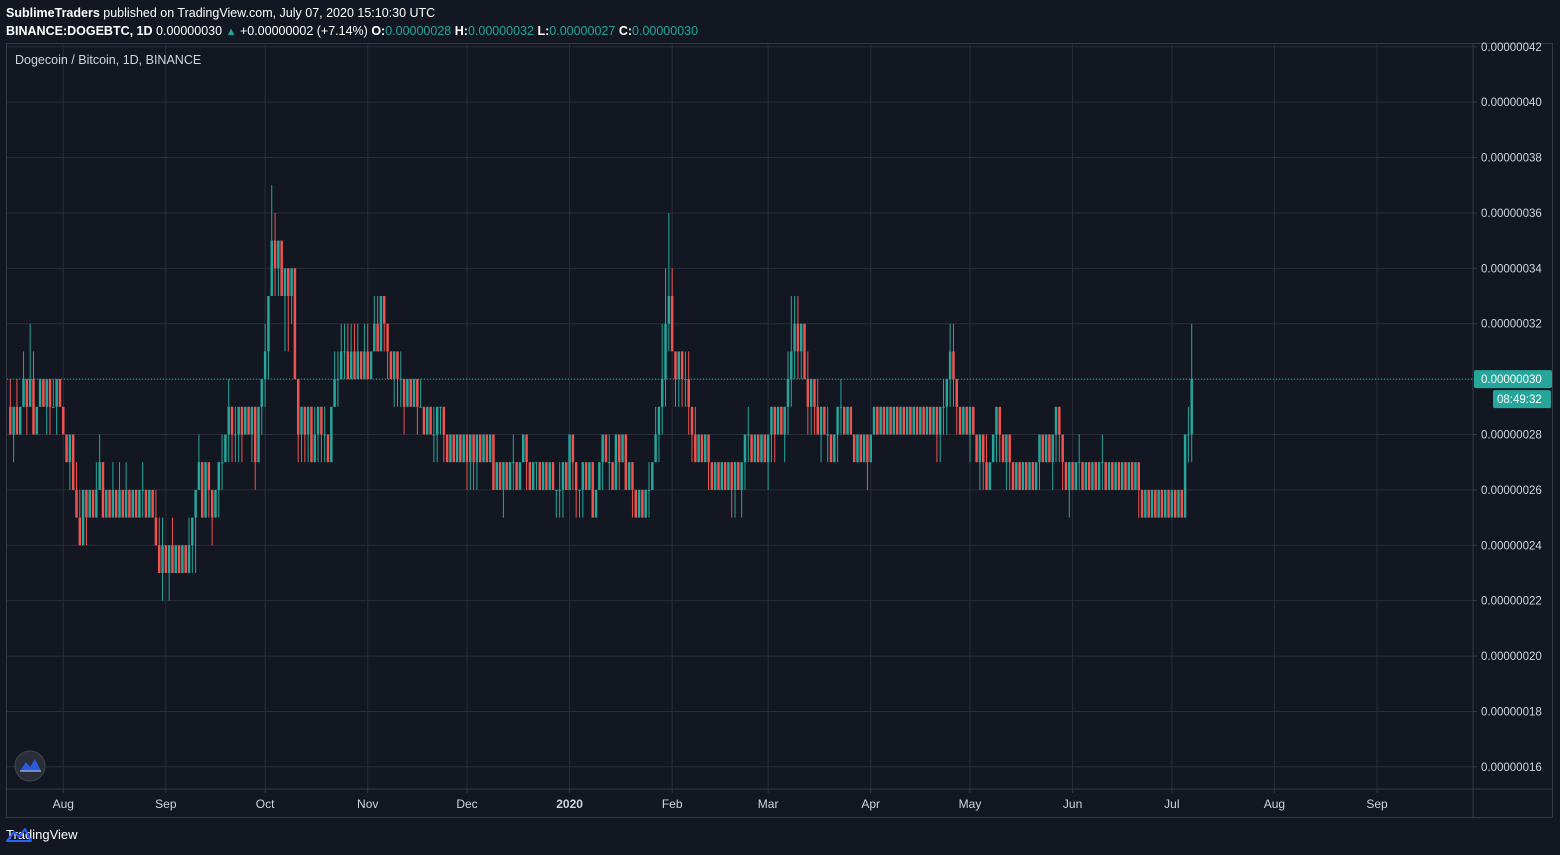 The height and width of the screenshot is (855, 1560). I want to click on symbol-label: BINANCE:DOGEBTC, 1D, so click(79, 31).